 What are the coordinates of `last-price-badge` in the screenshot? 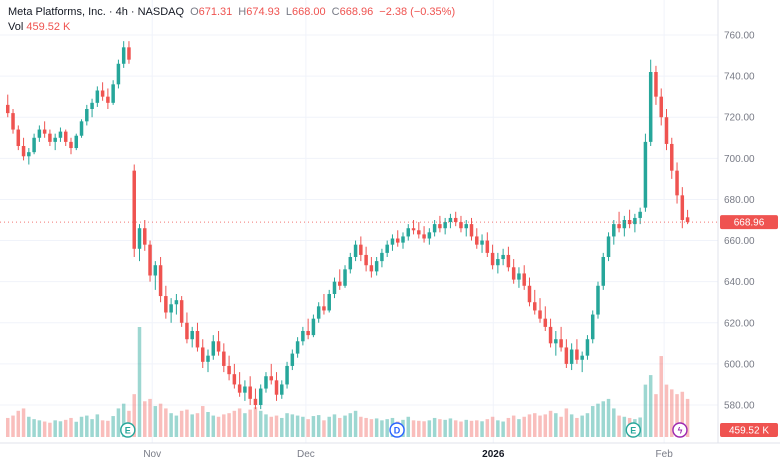 It's located at (749, 222).